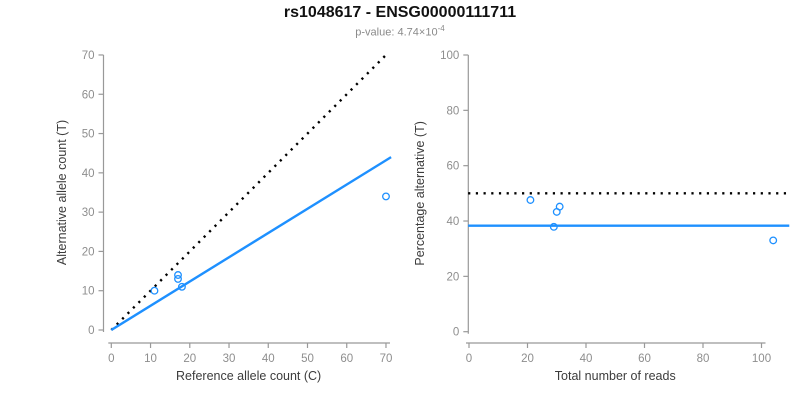  Describe the element at coordinates (420, 193) in the screenshot. I see `y-axis-title: Percentage alternative (T)` at that location.